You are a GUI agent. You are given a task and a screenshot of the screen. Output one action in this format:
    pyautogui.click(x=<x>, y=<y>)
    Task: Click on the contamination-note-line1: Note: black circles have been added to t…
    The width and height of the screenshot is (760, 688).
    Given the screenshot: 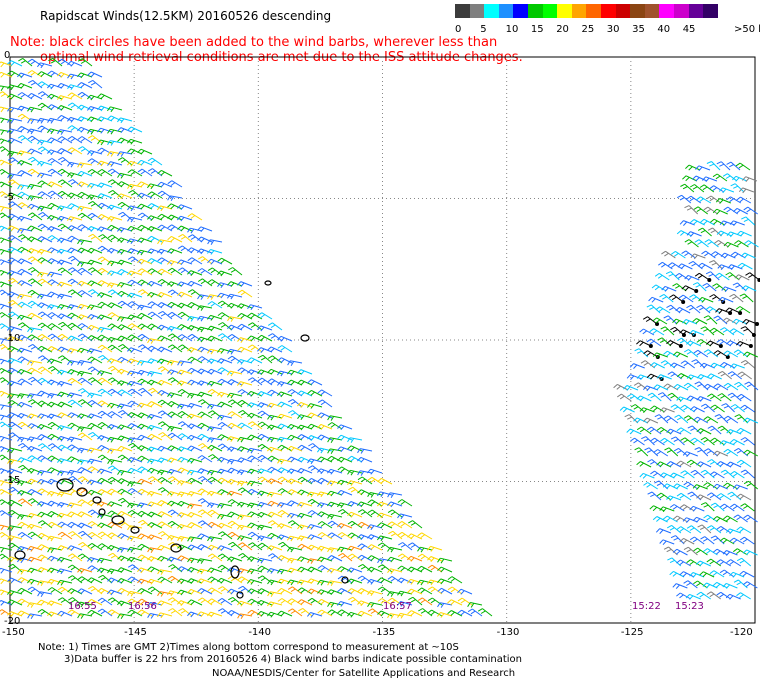 What is the action you would take?
    pyautogui.click(x=254, y=42)
    